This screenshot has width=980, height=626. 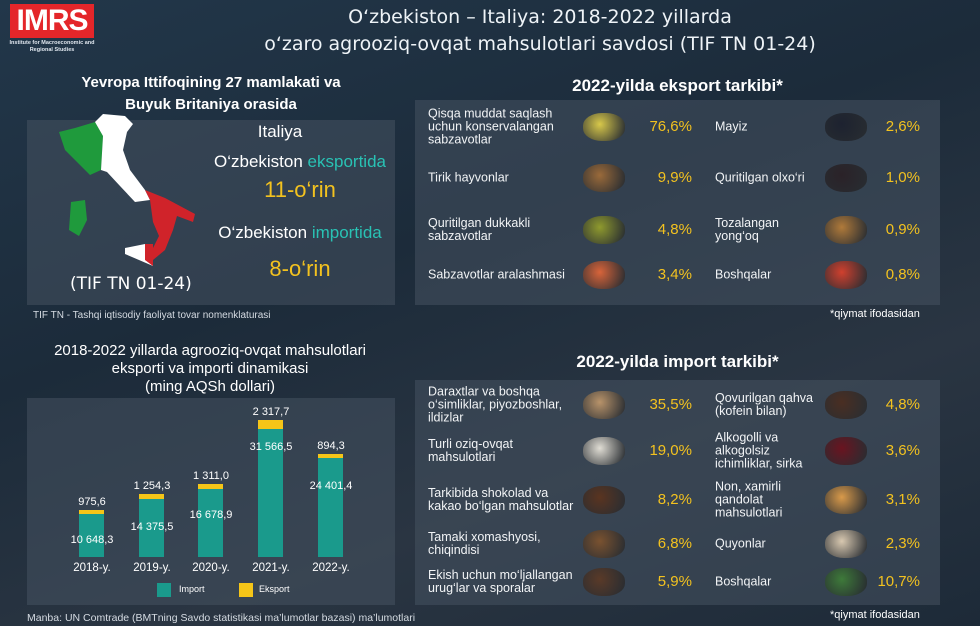 I want to click on list-item-percent: 19,0%, so click(x=670, y=450).